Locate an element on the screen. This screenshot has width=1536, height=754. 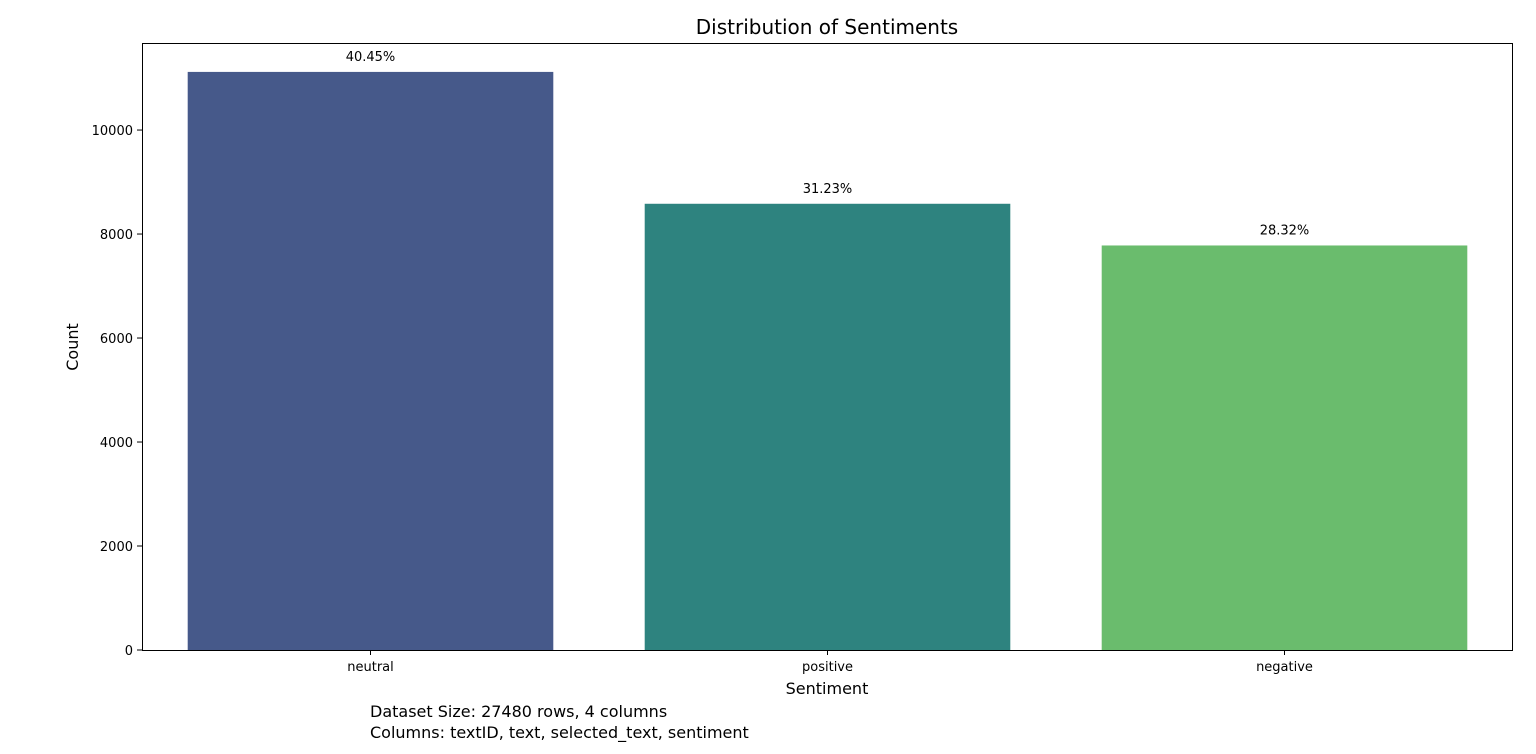
bar-negative is located at coordinates (1284, 447).